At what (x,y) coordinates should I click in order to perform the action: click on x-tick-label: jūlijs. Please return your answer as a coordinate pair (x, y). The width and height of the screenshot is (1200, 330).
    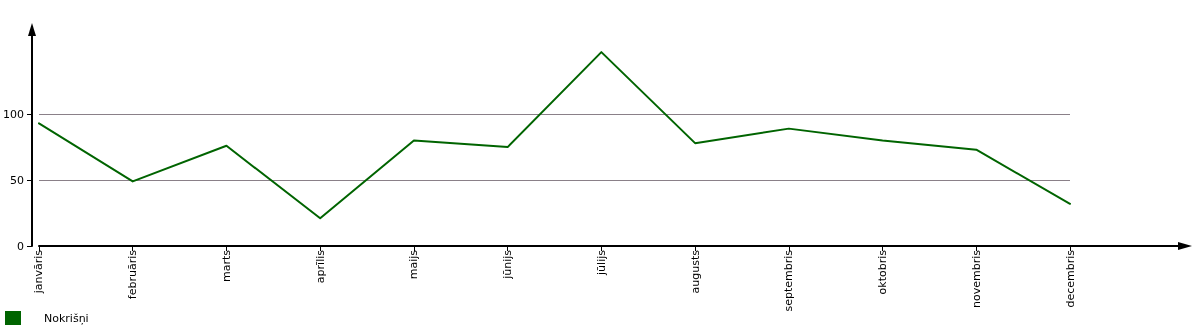
    Looking at the image, I should click on (601, 262).